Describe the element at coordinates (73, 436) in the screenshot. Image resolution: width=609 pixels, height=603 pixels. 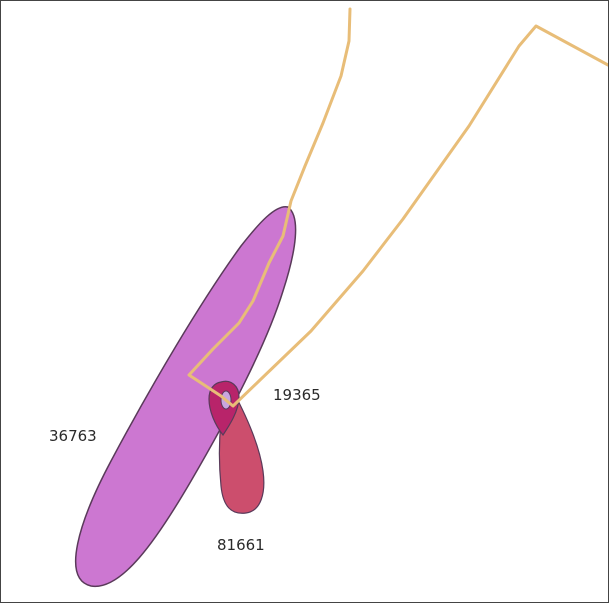
I see `label-36763: 36763` at that location.